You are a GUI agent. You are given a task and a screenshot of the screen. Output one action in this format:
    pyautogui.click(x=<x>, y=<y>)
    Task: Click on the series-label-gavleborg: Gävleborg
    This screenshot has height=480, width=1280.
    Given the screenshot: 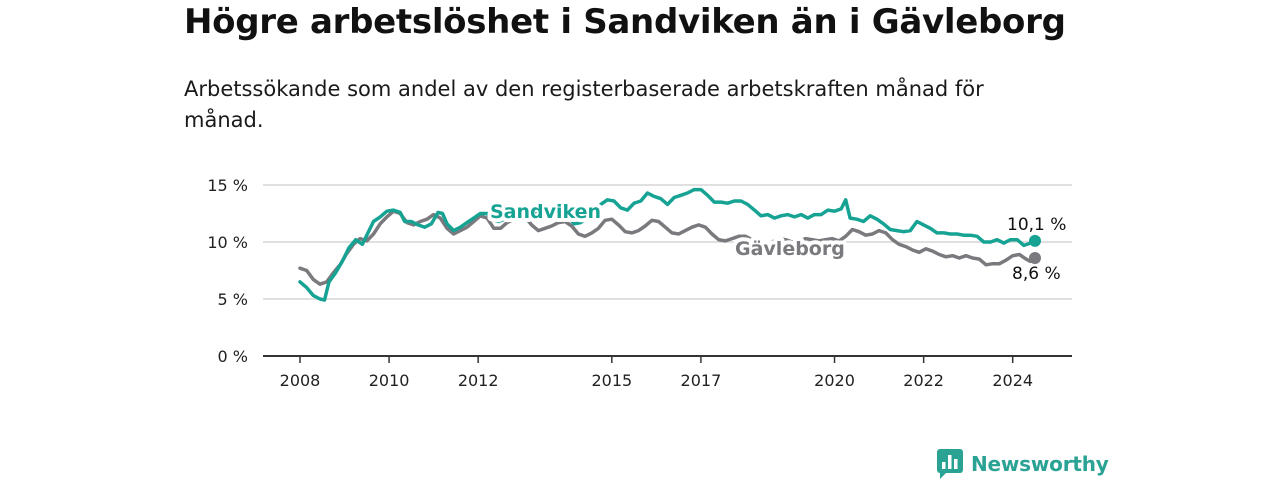 What is the action you would take?
    pyautogui.click(x=790, y=249)
    